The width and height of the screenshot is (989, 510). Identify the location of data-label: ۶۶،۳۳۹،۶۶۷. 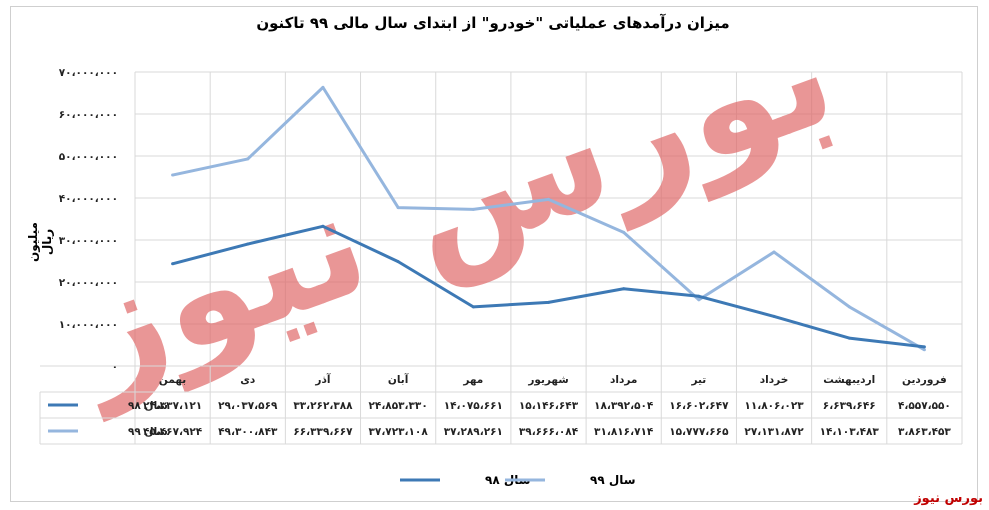
(323, 432).